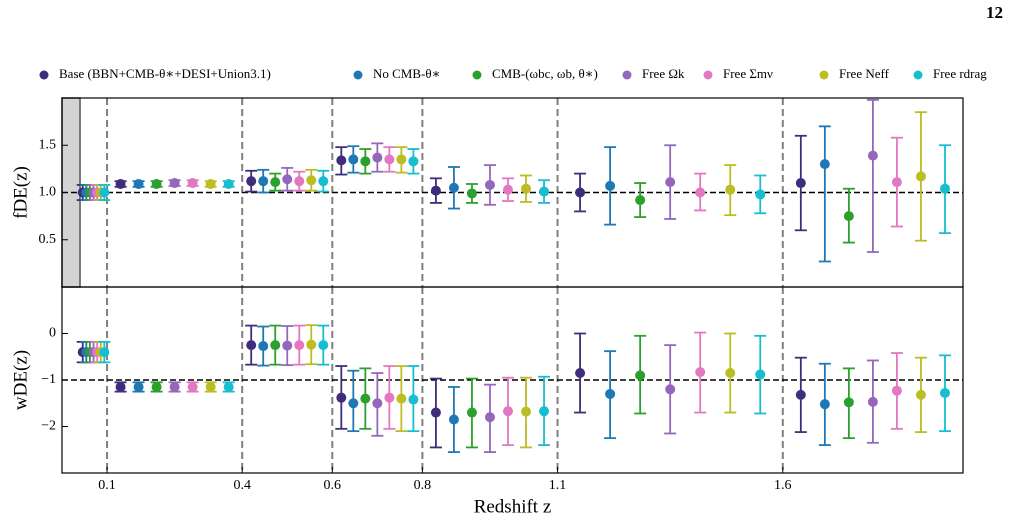  What do you see at coordinates (663, 73) in the screenshot?
I see `legend-label: Free Ωk` at bounding box center [663, 73].